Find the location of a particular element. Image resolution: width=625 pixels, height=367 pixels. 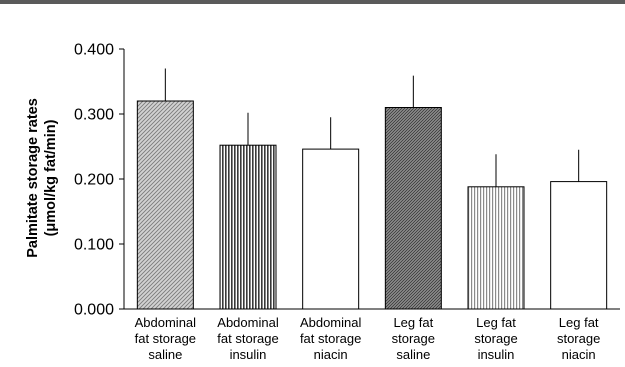

top-rule is located at coordinates (312, 2).